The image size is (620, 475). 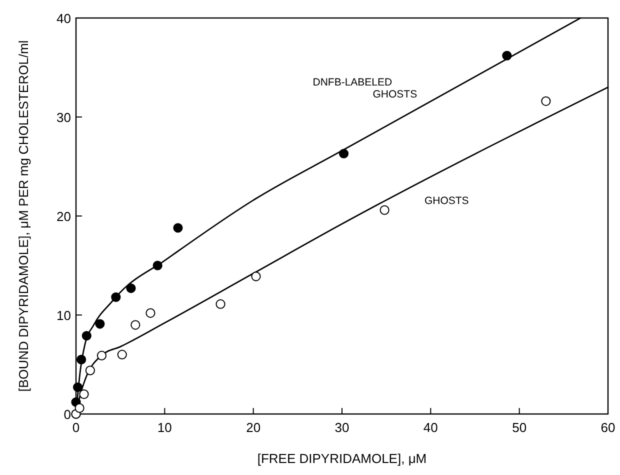 What do you see at coordinates (365, 88) in the screenshot?
I see `series-label: DNFB-LABELED GHOSTS` at bounding box center [365, 88].